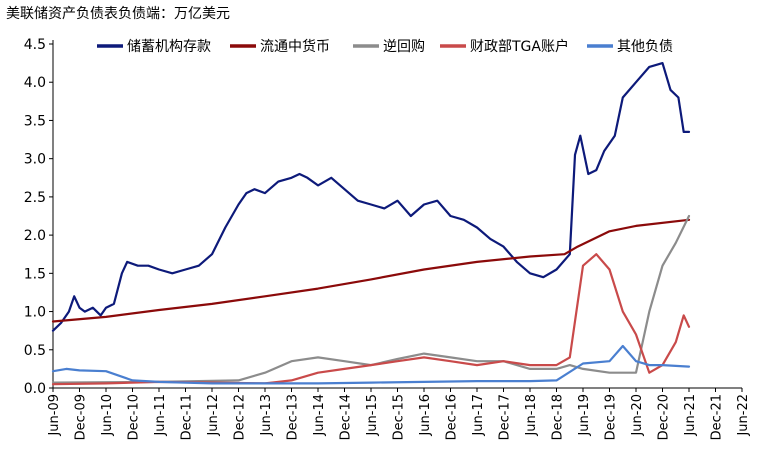  Describe the element at coordinates (611, 417) in the screenshot. I see `x-tick-label: Dec-19` at that location.